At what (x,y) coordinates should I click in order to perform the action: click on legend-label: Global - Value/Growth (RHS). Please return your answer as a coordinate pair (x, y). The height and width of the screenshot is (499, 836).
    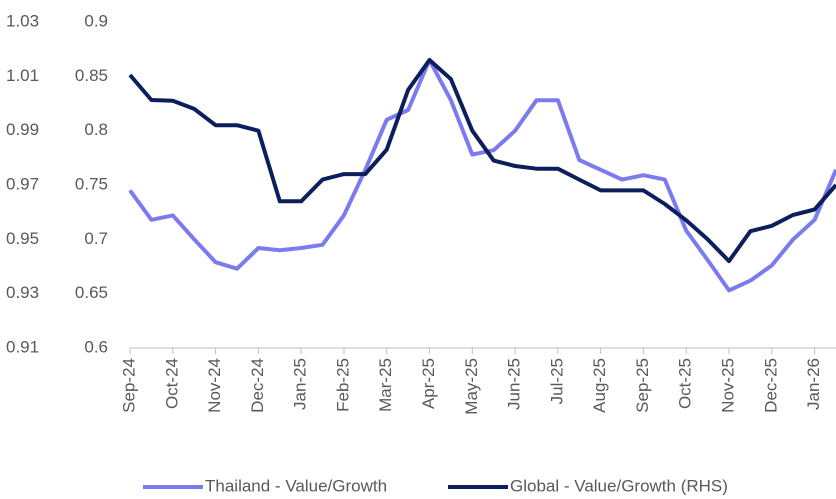
    Looking at the image, I should click on (619, 485).